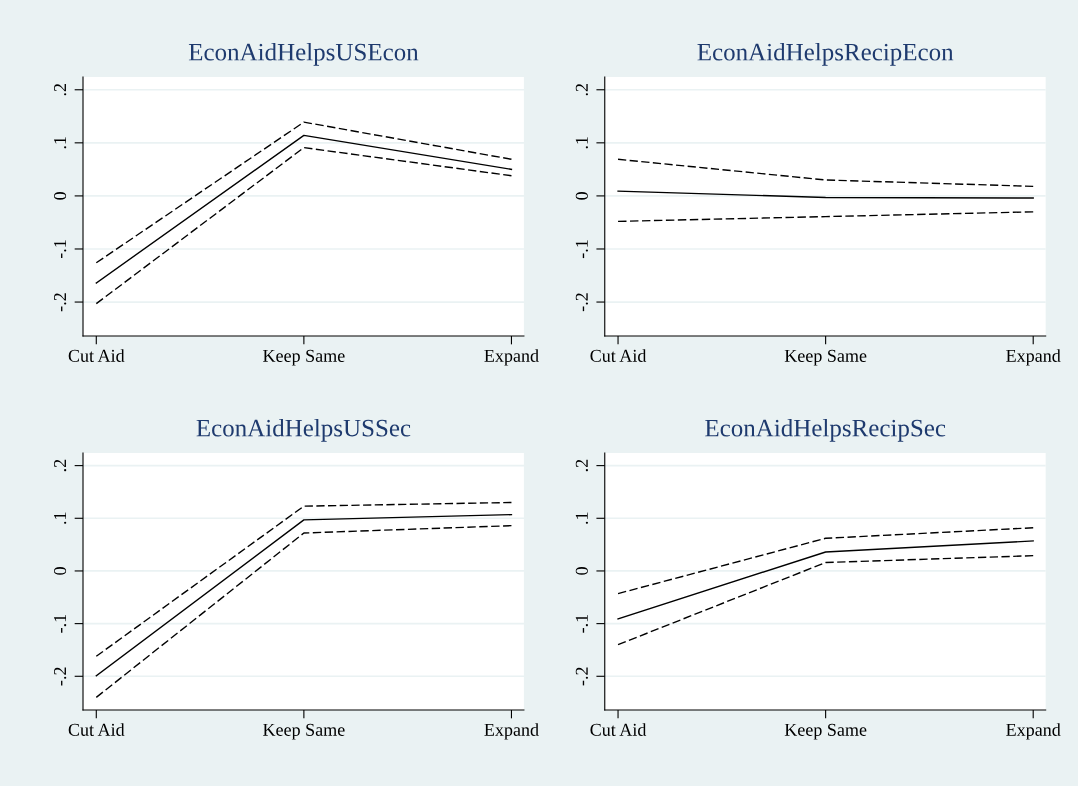 The width and height of the screenshot is (1078, 786). What do you see at coordinates (825, 430) in the screenshot?
I see `chart-title: EconAidHelpsRecipSec` at bounding box center [825, 430].